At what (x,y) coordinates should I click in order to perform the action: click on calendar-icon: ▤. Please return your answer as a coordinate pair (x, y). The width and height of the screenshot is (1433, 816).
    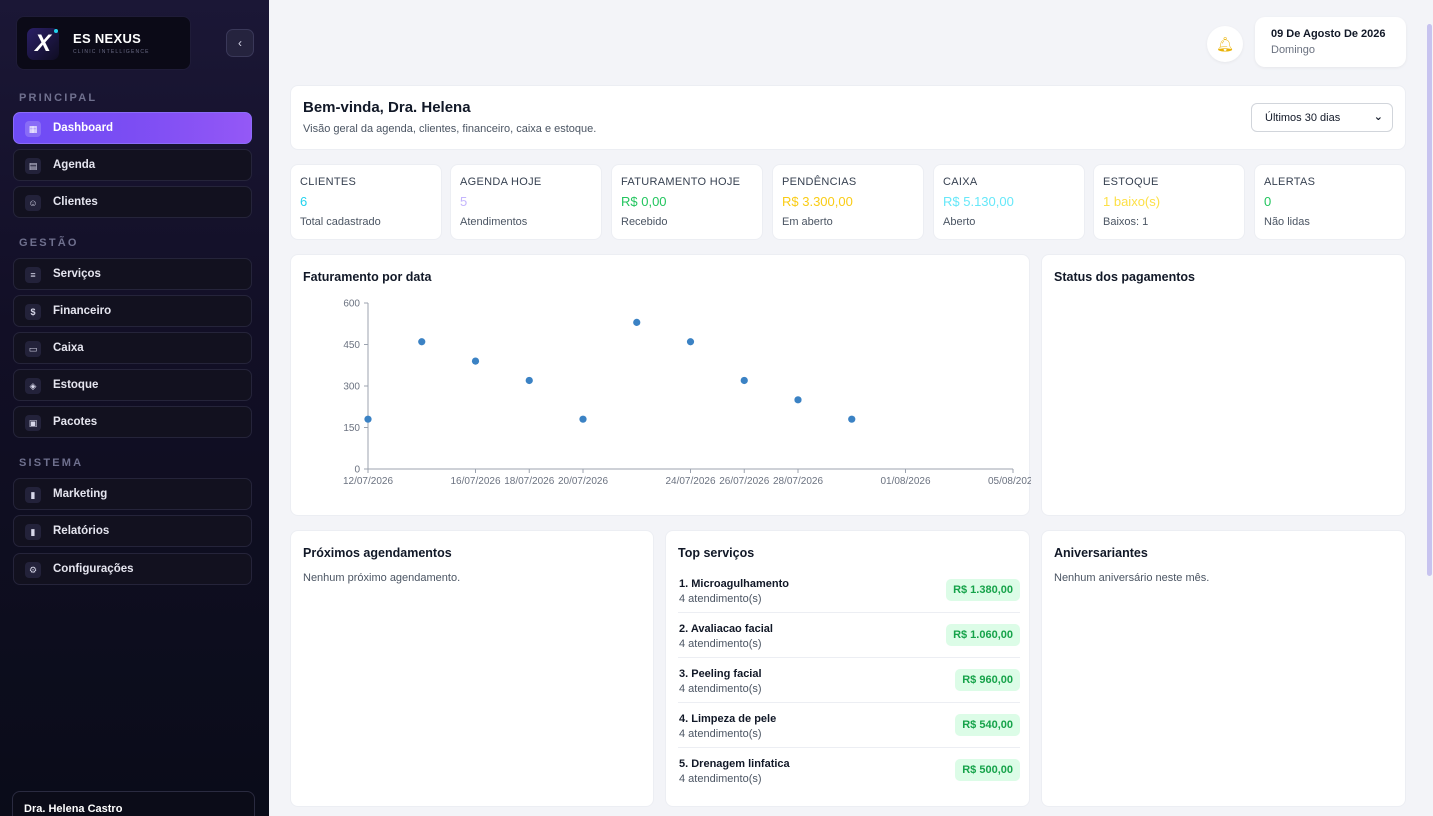
    Looking at the image, I should click on (33, 166).